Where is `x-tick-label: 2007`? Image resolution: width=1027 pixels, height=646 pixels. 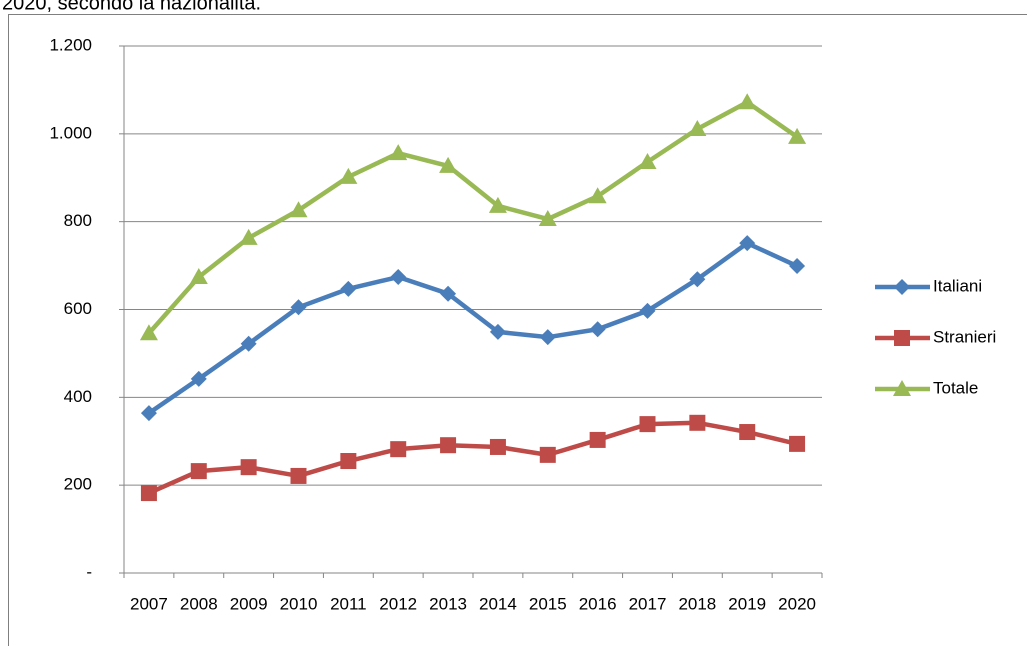
x-tick-label: 2007 is located at coordinates (149, 603).